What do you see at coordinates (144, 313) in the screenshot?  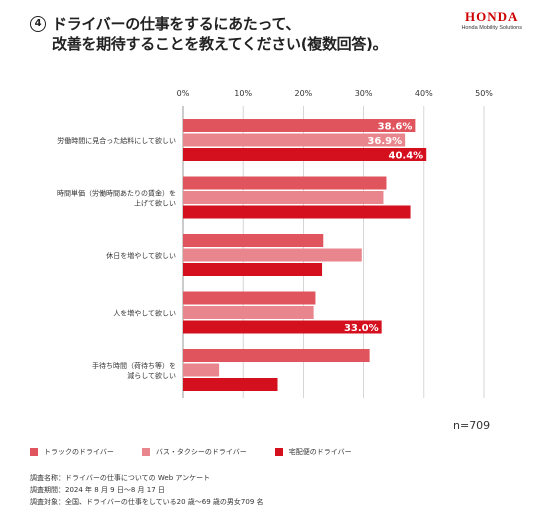 I see `category-label: 人を増やして欲しい` at bounding box center [144, 313].